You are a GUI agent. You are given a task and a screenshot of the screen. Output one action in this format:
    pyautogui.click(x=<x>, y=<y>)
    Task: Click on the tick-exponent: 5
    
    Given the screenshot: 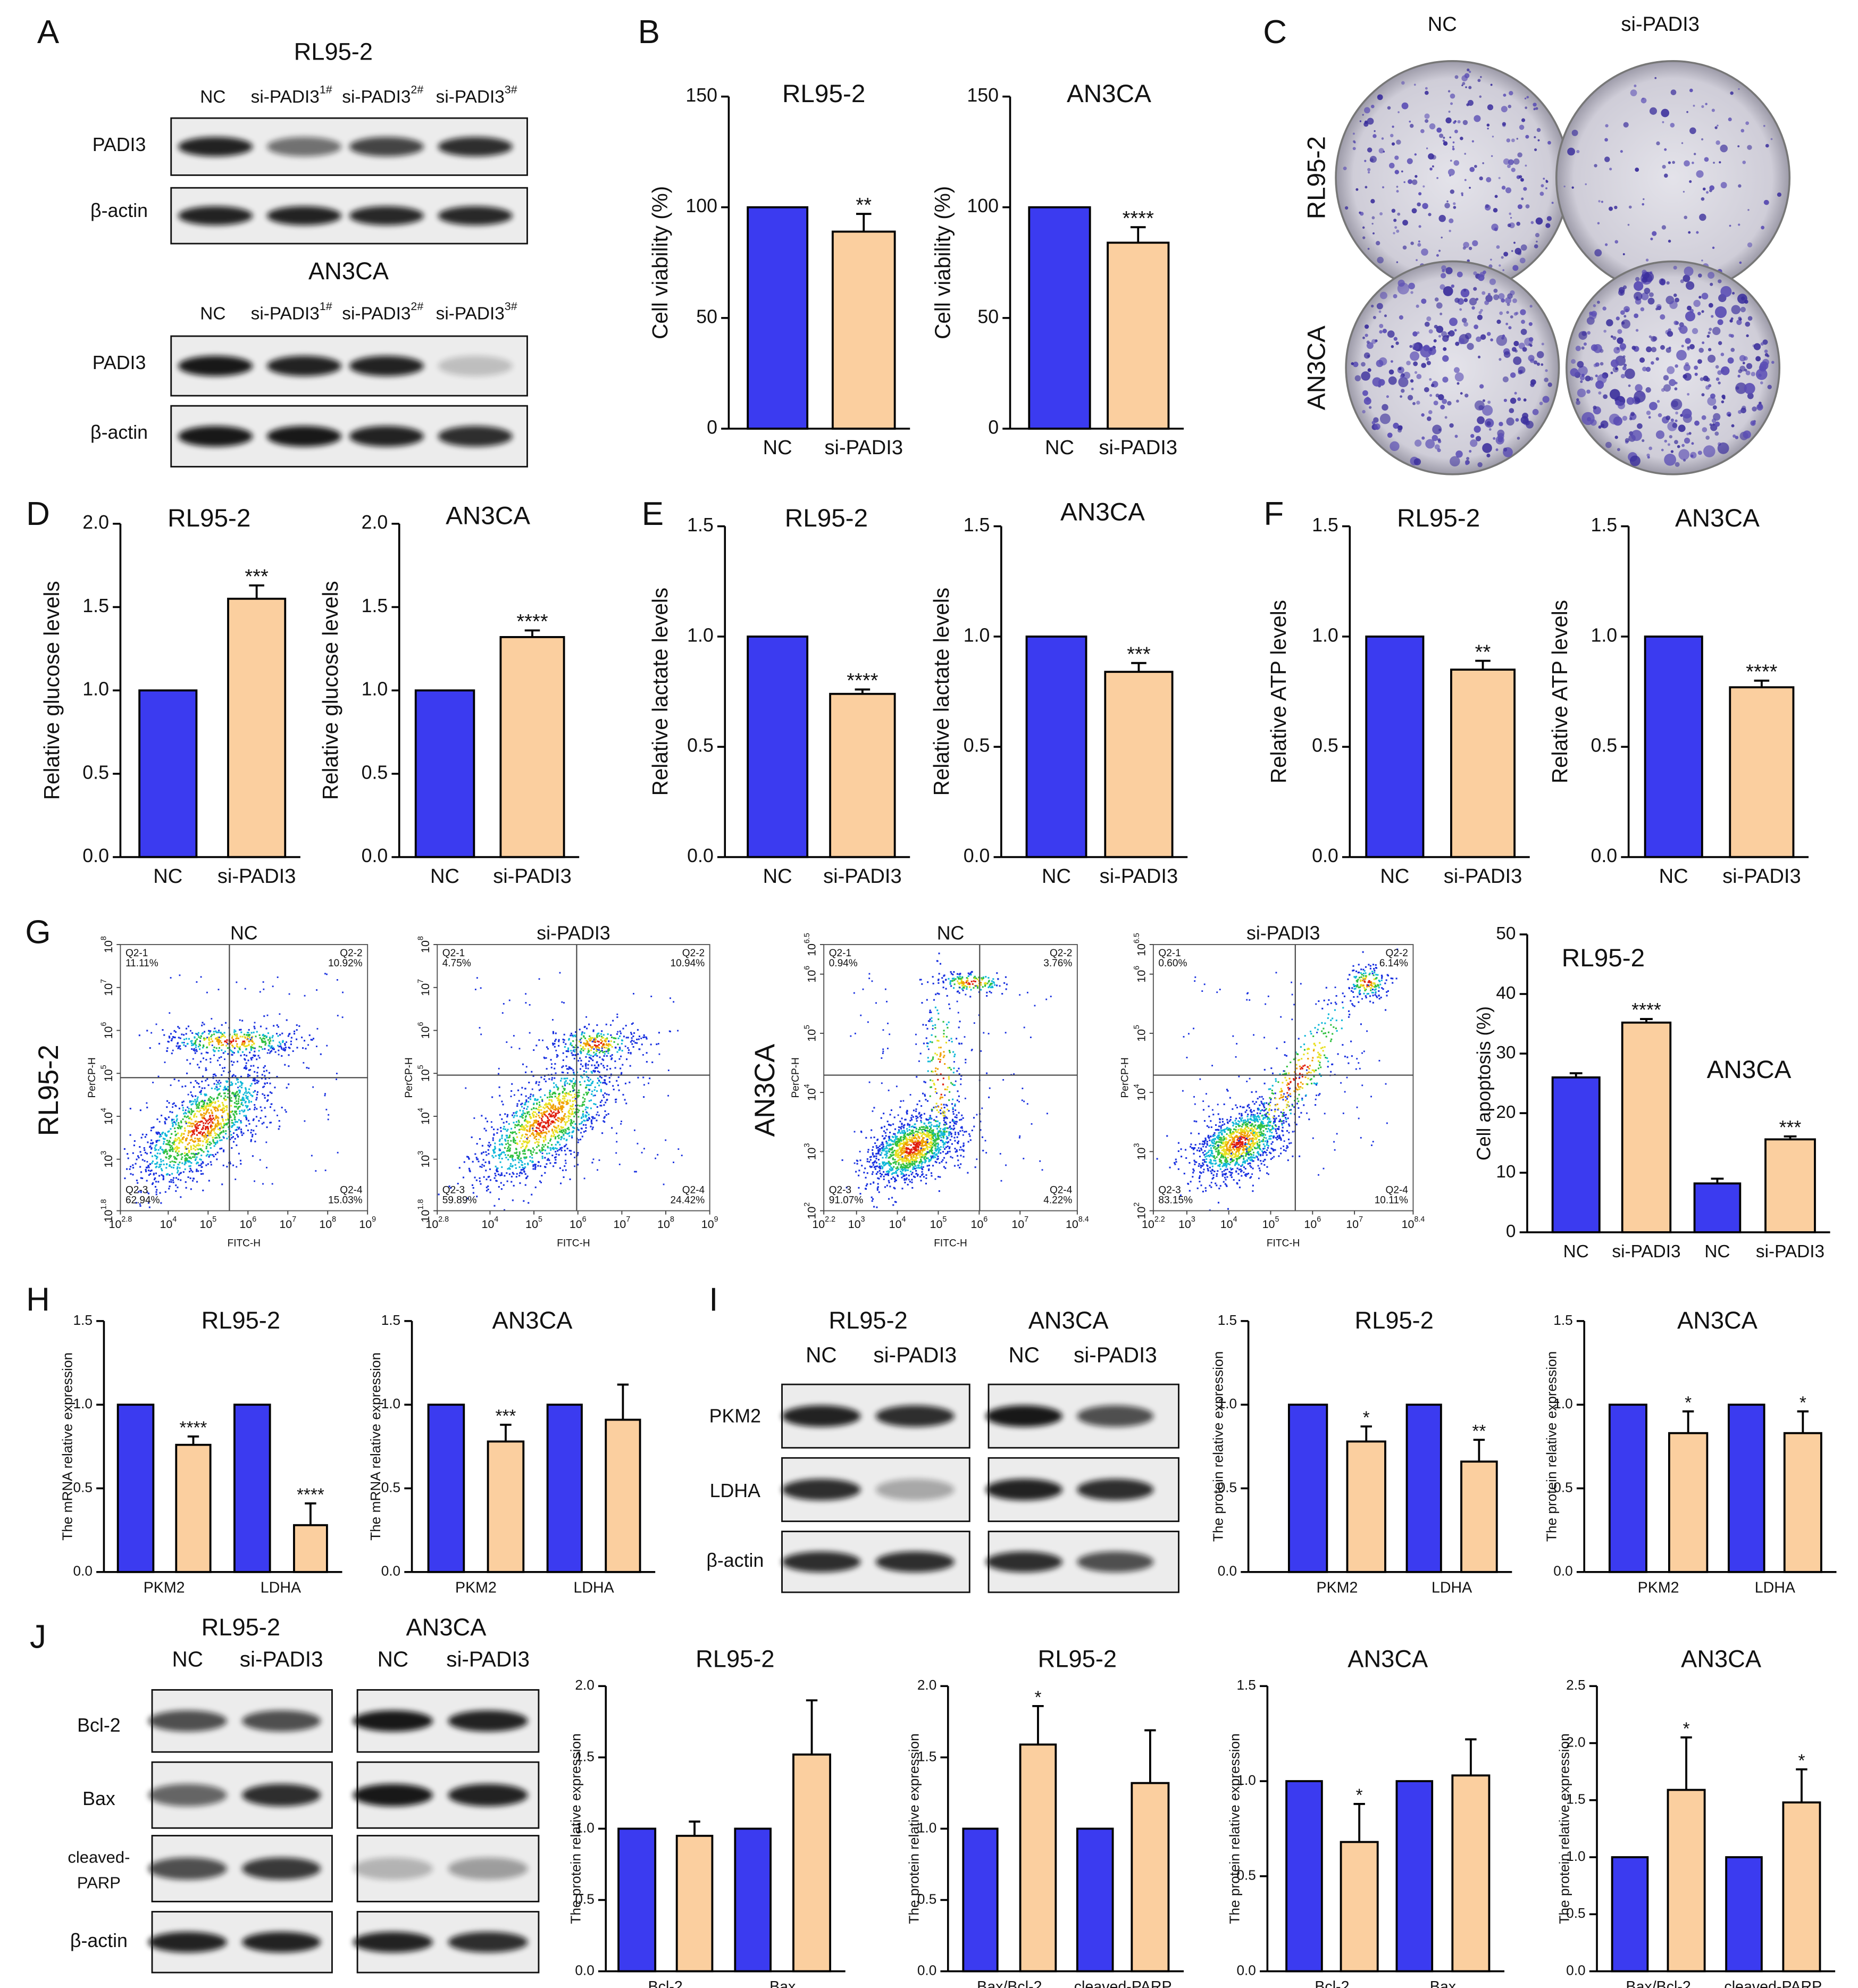 What is the action you would take?
    pyautogui.click(x=540, y=1219)
    